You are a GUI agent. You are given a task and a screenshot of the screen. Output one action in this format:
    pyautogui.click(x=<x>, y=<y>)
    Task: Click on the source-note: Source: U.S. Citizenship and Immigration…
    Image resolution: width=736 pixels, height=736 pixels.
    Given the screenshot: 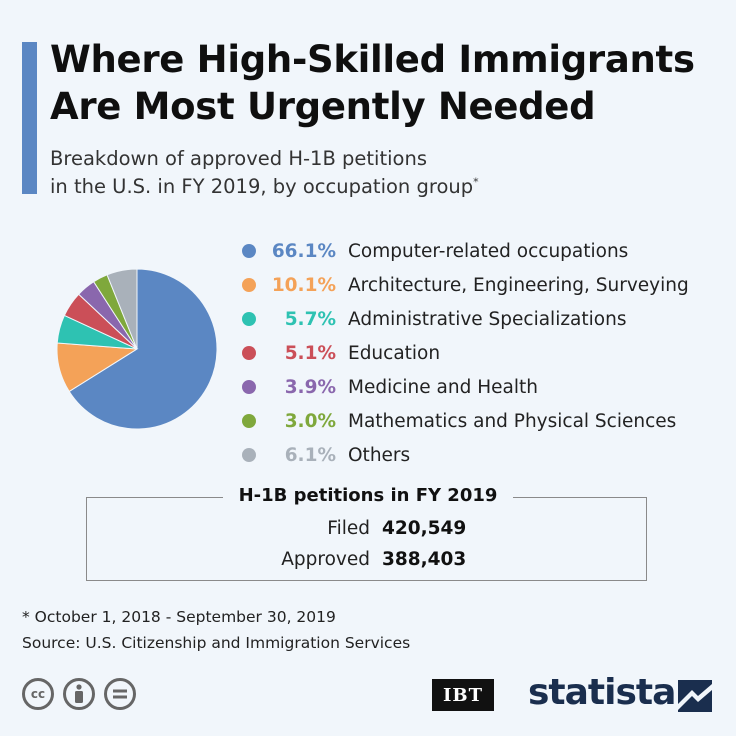 What is the action you would take?
    pyautogui.click(x=216, y=643)
    